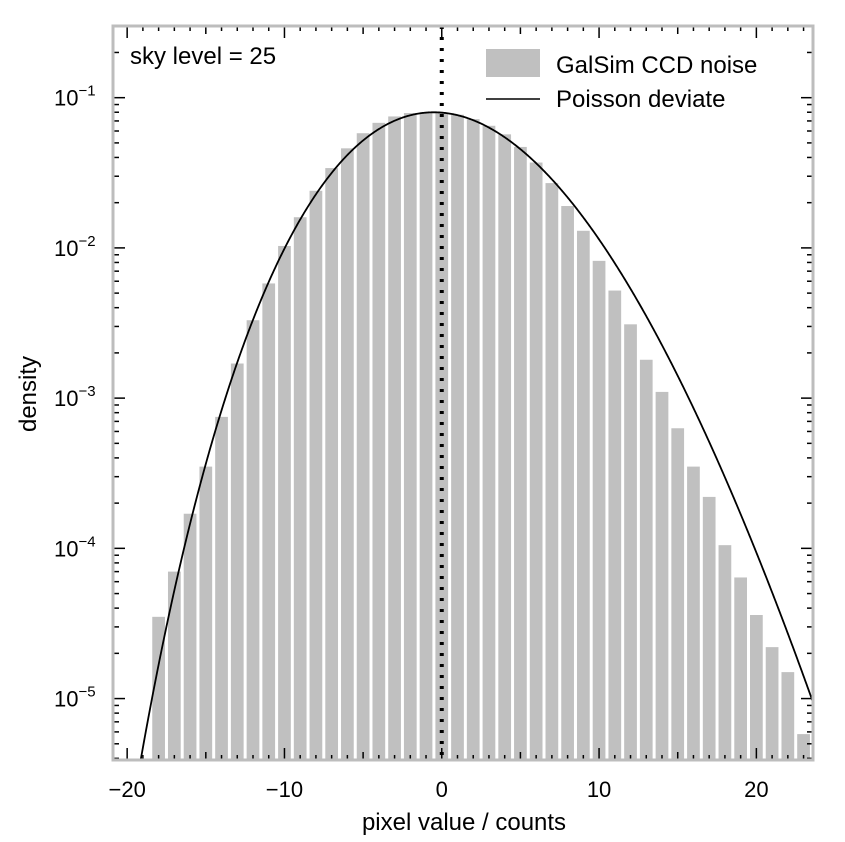 The image size is (845, 842). I want to click on legend: GalSim CCD noise Poisson deviate, so click(621, 81).